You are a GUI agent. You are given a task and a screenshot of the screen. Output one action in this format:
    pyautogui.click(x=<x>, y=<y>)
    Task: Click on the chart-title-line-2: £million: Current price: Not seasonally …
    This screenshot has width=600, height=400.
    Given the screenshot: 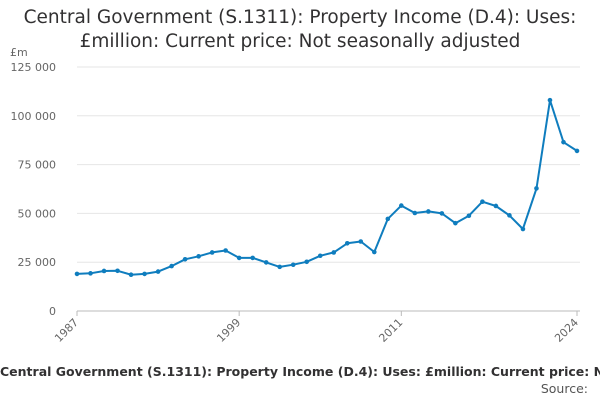 What is the action you would take?
    pyautogui.click(x=300, y=41)
    